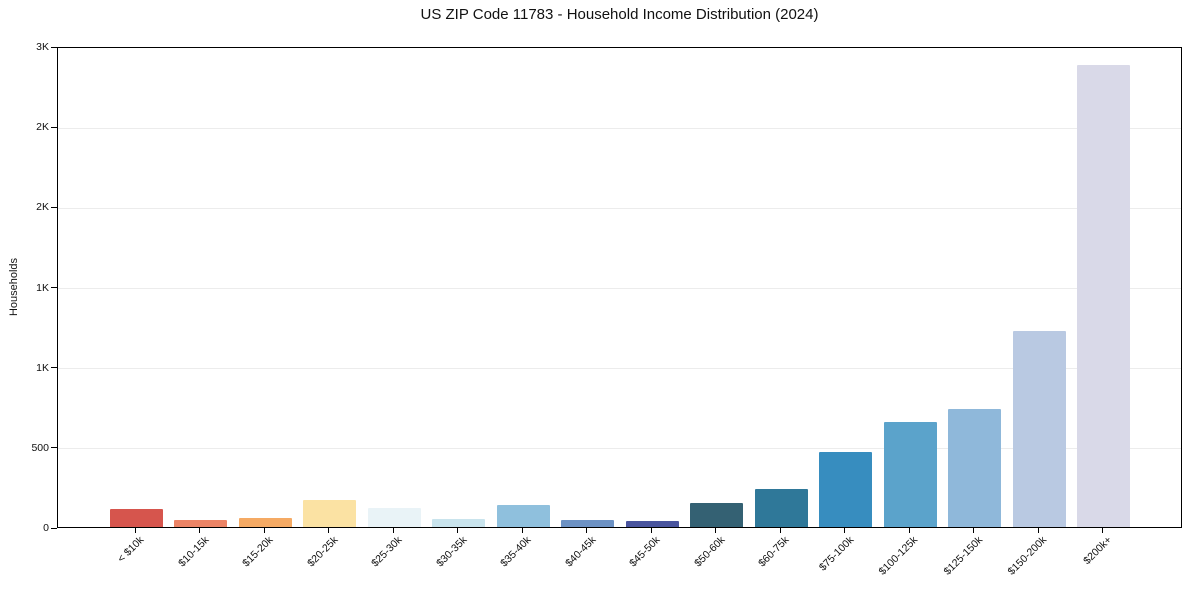 Image resolution: width=1189 pixels, height=590 pixels. I want to click on bar-150-200k, so click(1039, 428).